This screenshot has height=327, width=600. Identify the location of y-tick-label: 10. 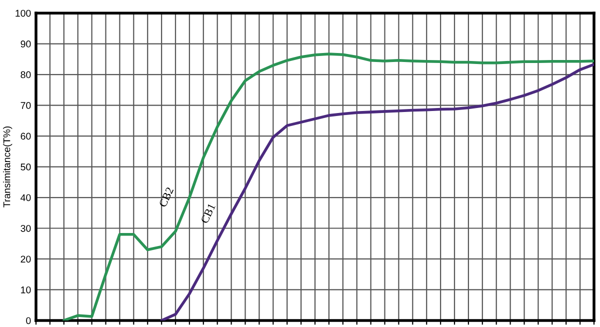
(26, 290).